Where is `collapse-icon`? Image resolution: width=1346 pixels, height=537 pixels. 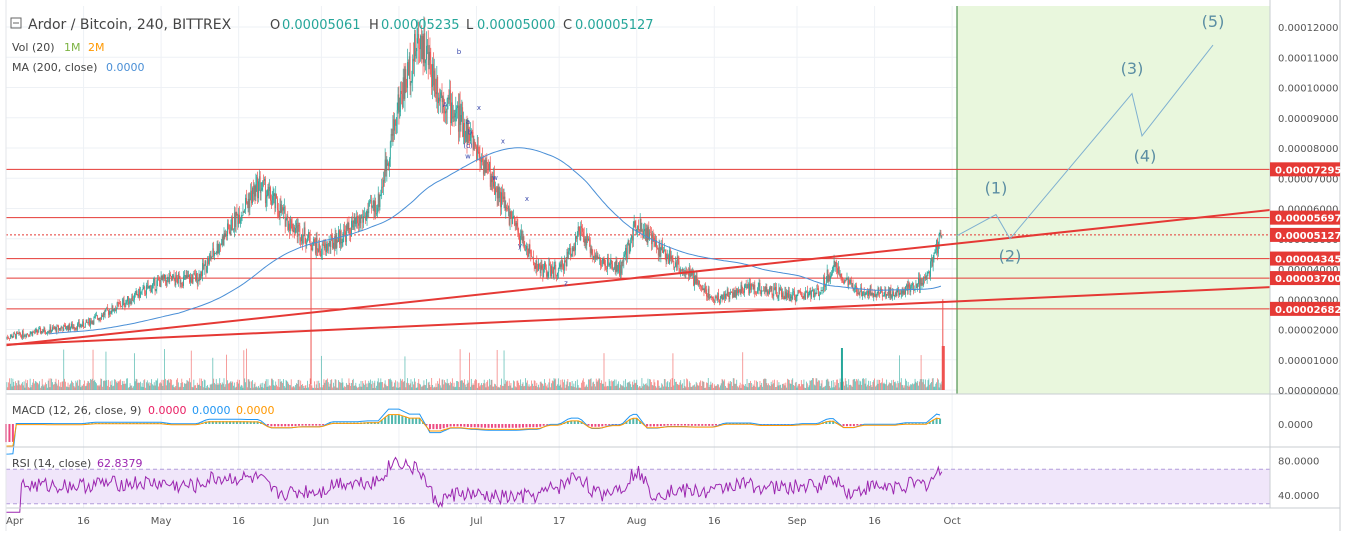
collapse-icon is located at coordinates (16, 23).